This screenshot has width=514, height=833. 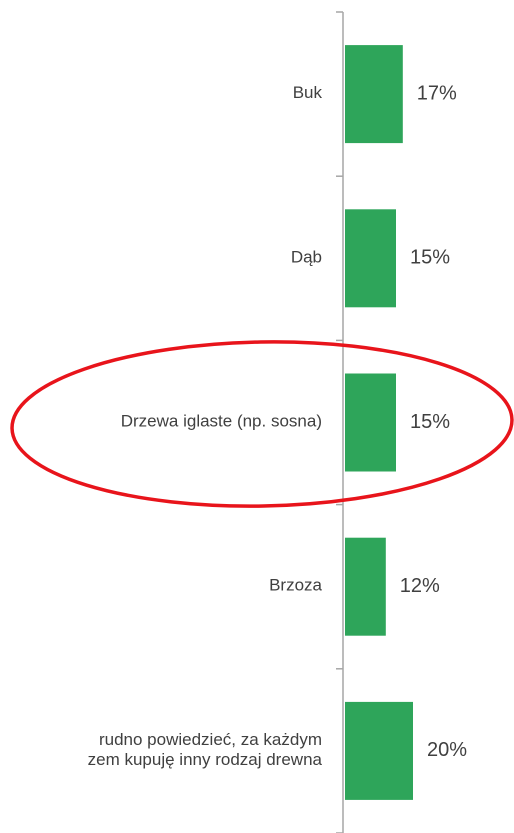 I want to click on category-label-line: Drzewa iglaste (np. sosna), so click(x=221, y=421).